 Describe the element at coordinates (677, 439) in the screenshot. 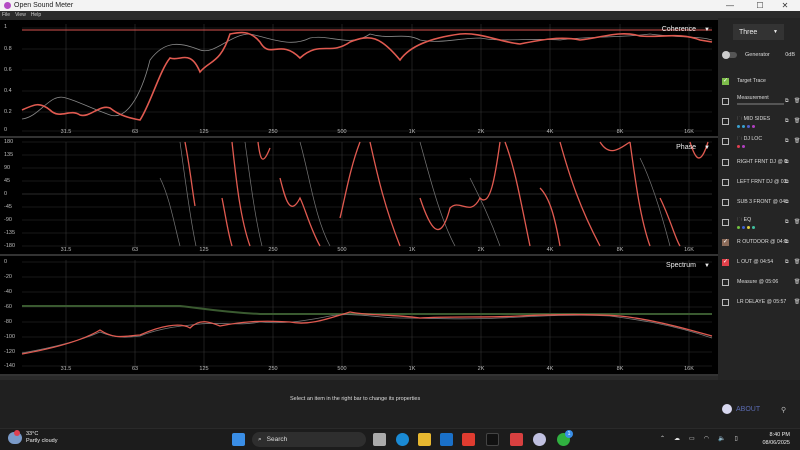

I see `cloud-icon: ☁` at that location.